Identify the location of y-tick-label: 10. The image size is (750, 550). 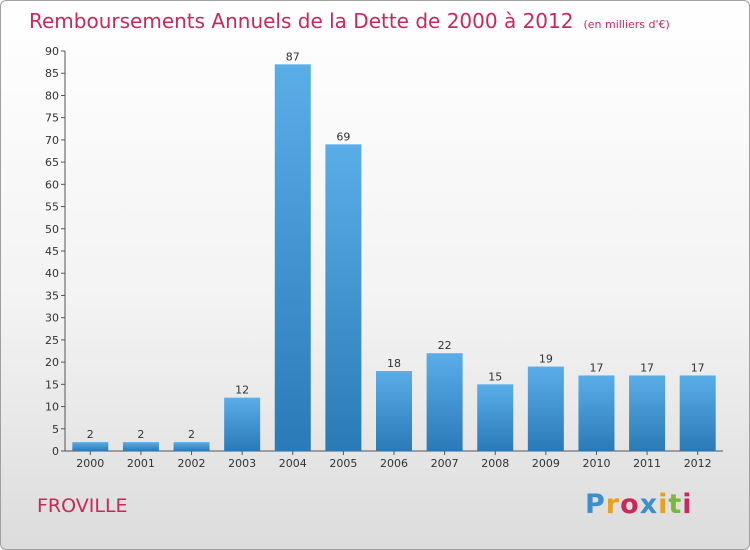
(52, 407).